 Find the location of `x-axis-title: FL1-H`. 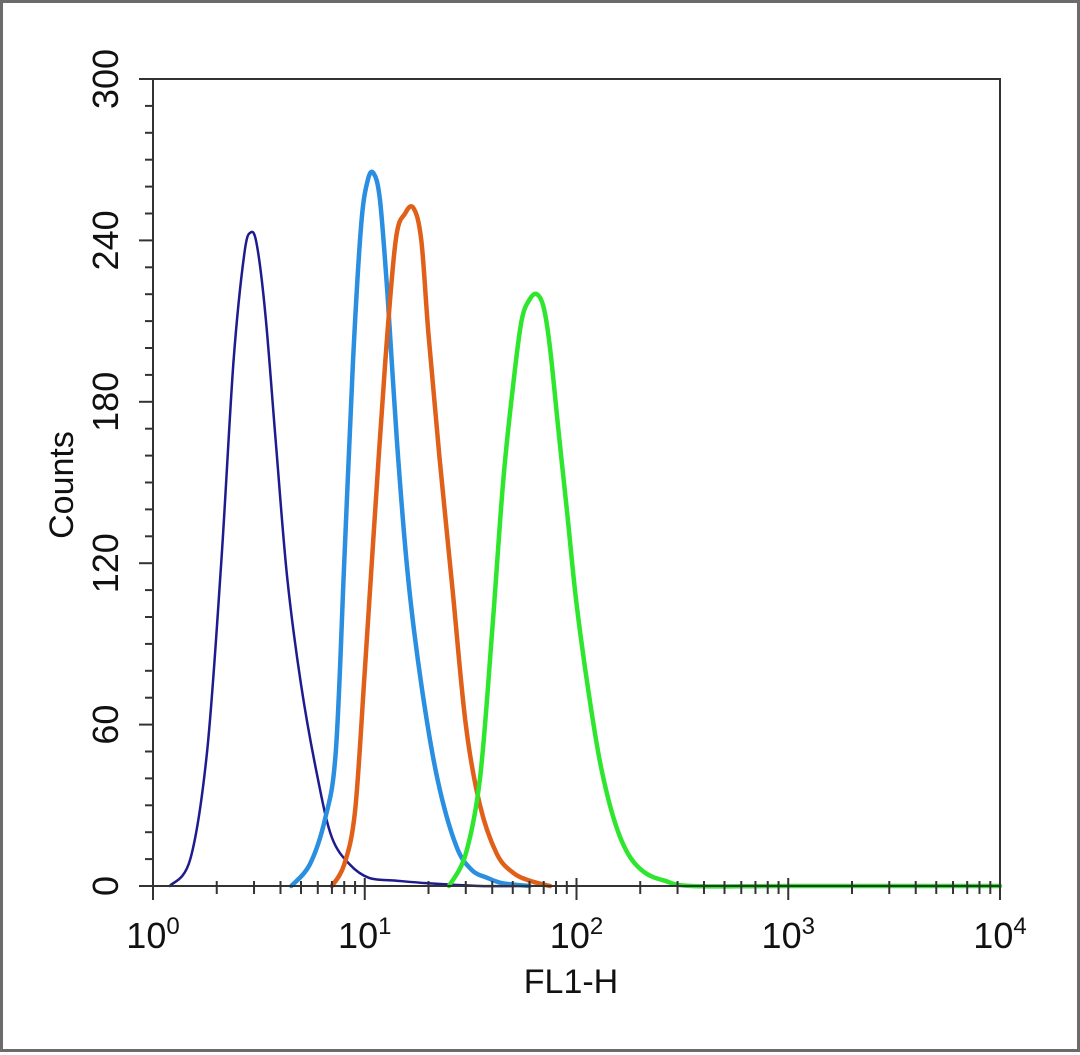

x-axis-title: FL1-H is located at coordinates (571, 982).